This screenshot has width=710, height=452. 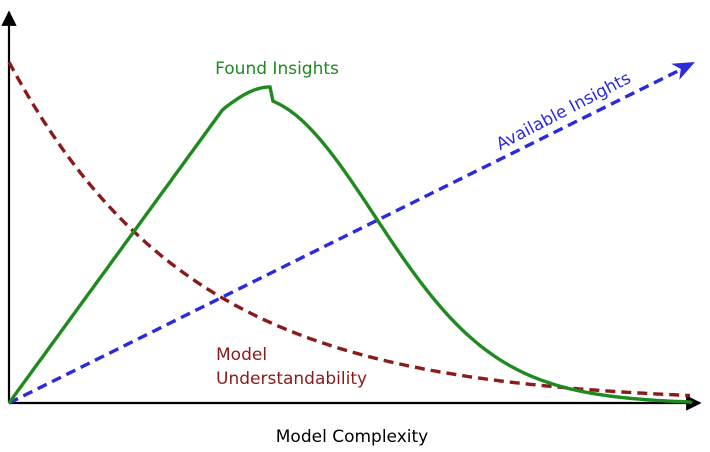 What do you see at coordinates (241, 355) in the screenshot?
I see `understandability-label-line-1: Model` at bounding box center [241, 355].